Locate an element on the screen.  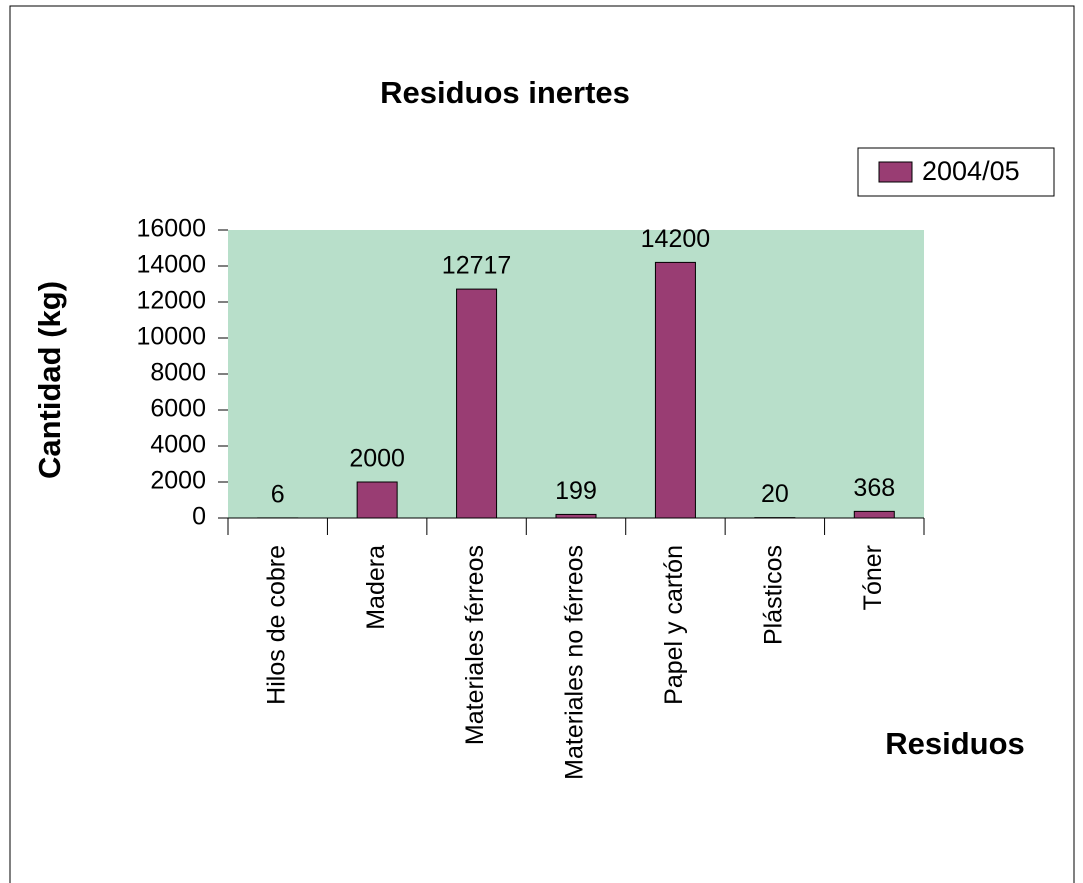
y-tick-label: 10000 is located at coordinates (171, 337).